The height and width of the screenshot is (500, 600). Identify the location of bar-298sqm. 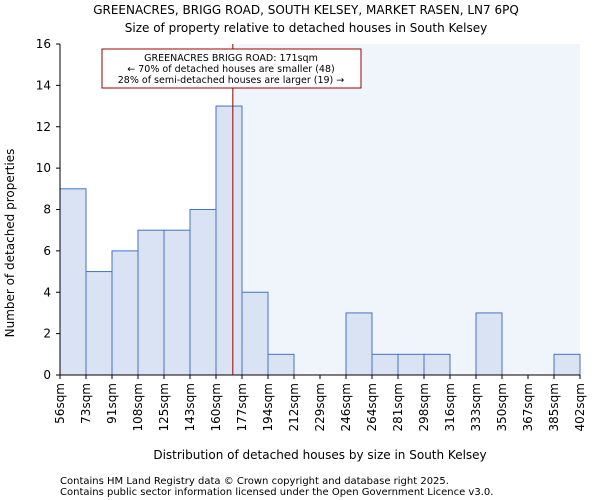
(437, 364).